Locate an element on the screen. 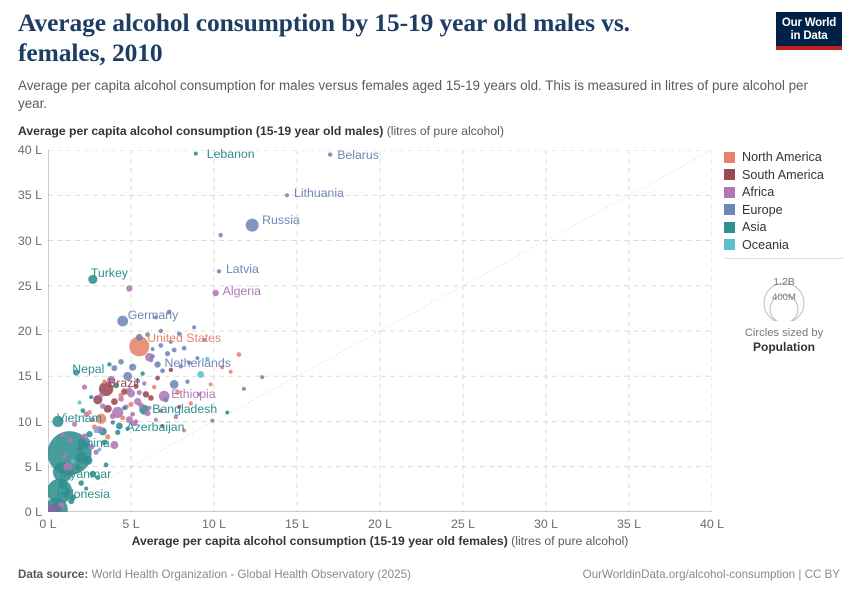 The width and height of the screenshot is (850, 600). legend-item-north-america: North America is located at coordinates (784, 157).